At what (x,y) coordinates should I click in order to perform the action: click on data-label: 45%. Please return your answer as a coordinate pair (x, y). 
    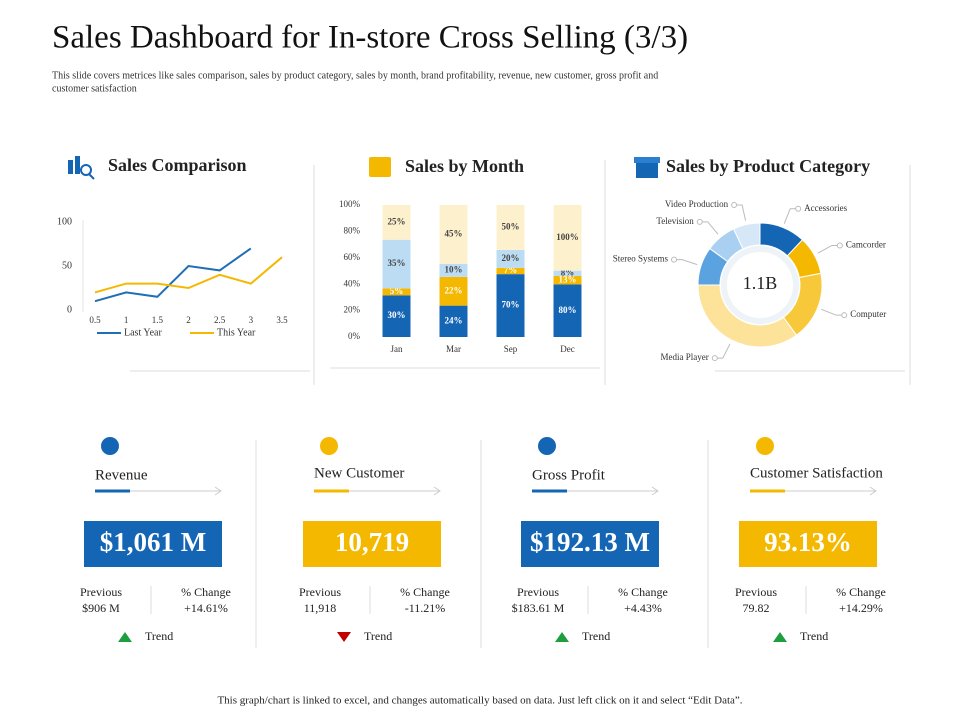
    Looking at the image, I should click on (454, 233).